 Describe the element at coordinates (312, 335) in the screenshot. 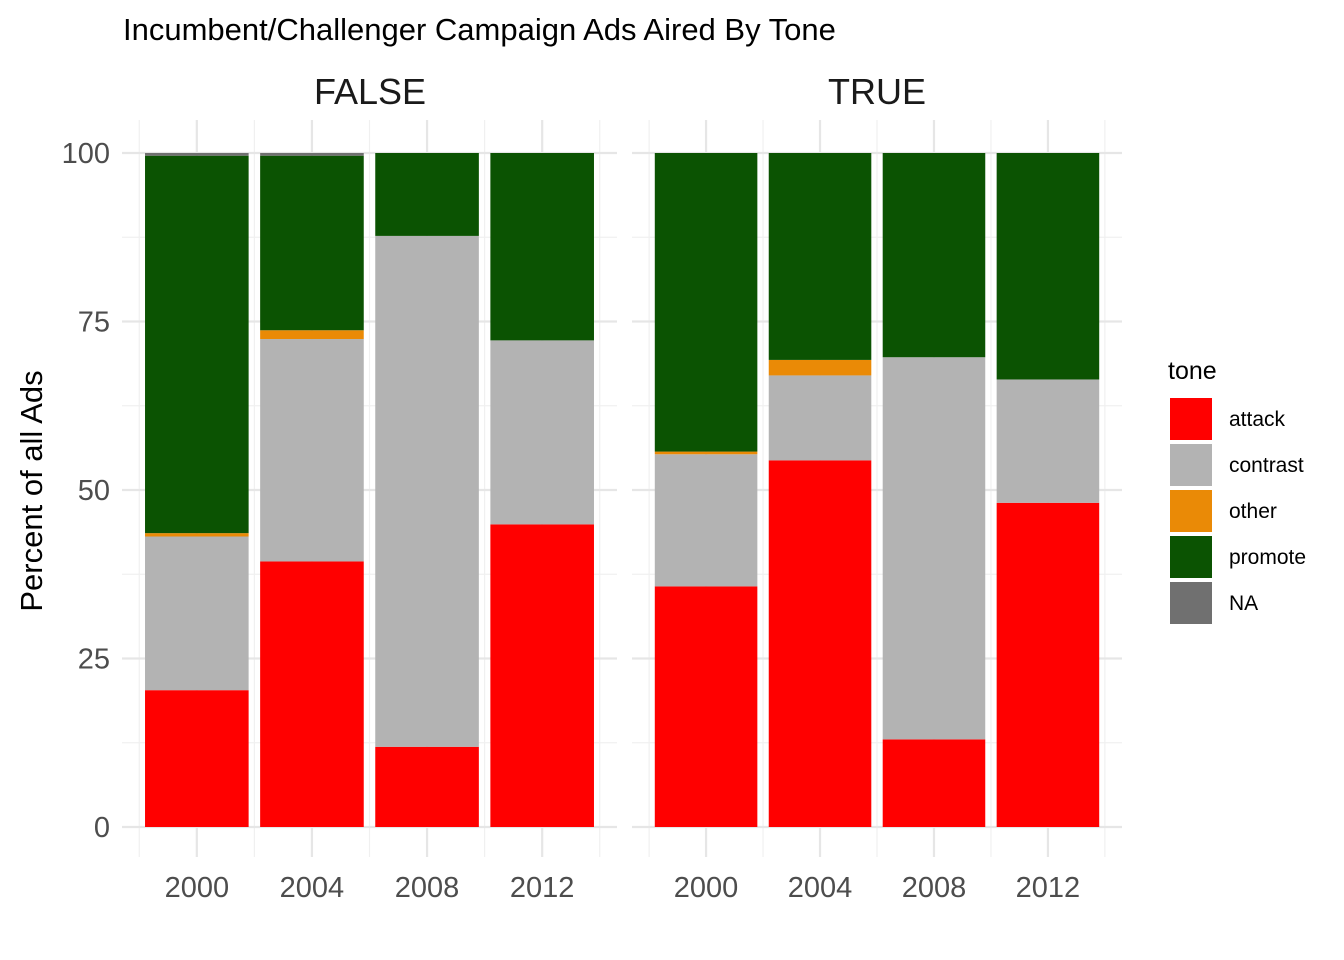

I see `bar-false-2004-other` at that location.